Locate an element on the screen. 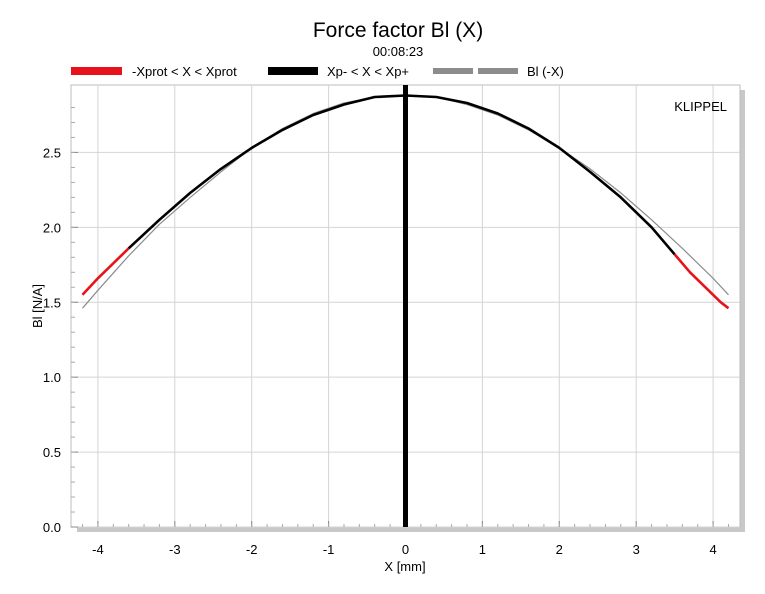  x-tick-label: -2 is located at coordinates (252, 549).